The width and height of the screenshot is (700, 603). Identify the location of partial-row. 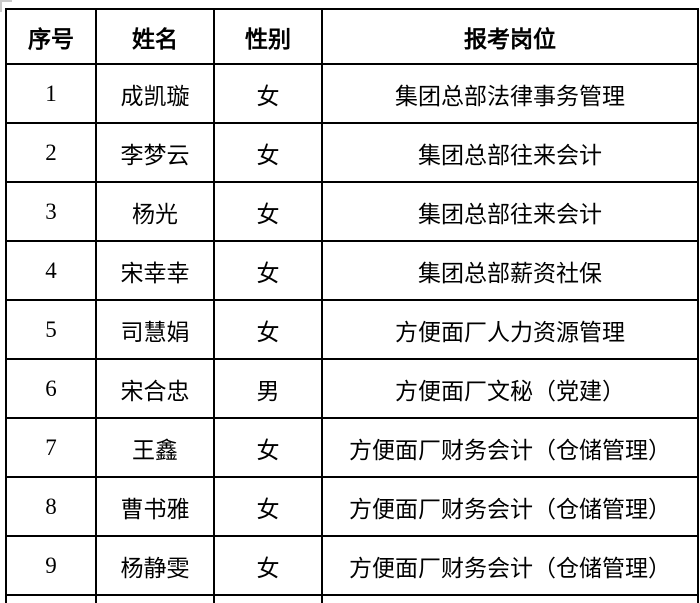
(352, 598).